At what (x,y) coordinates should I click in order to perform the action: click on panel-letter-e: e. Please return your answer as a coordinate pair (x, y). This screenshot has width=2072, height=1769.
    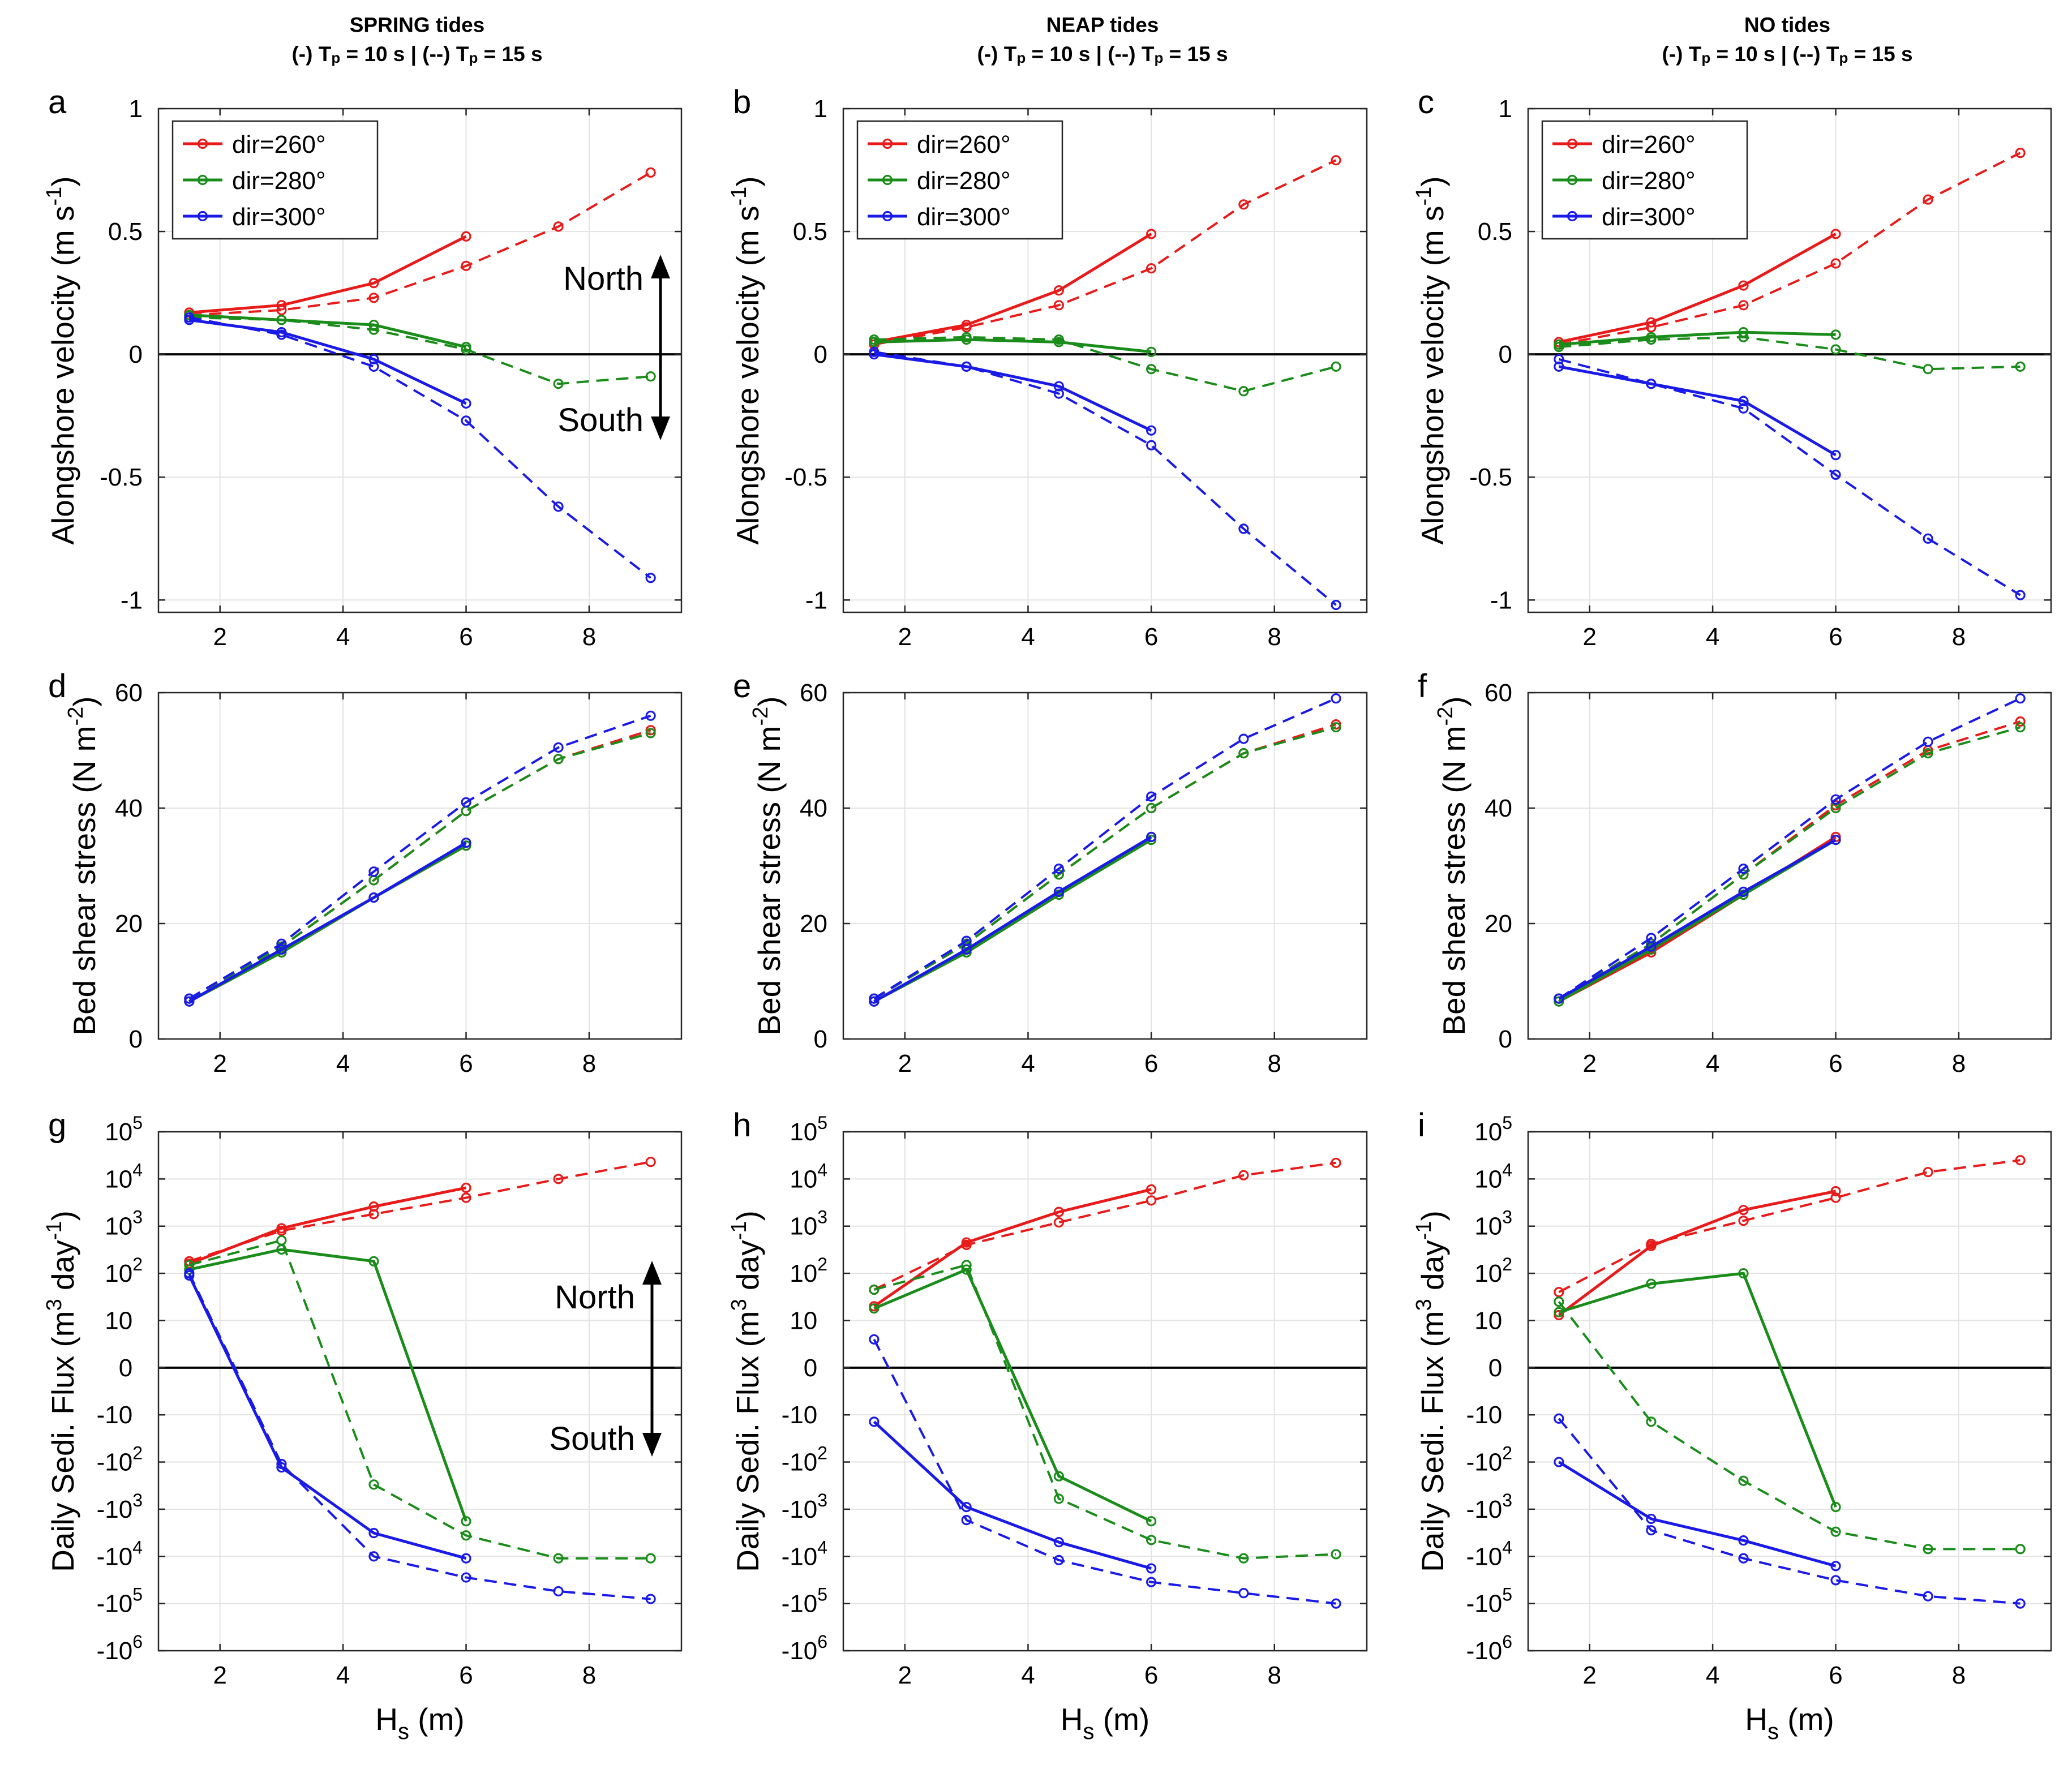
    Looking at the image, I should click on (742, 686).